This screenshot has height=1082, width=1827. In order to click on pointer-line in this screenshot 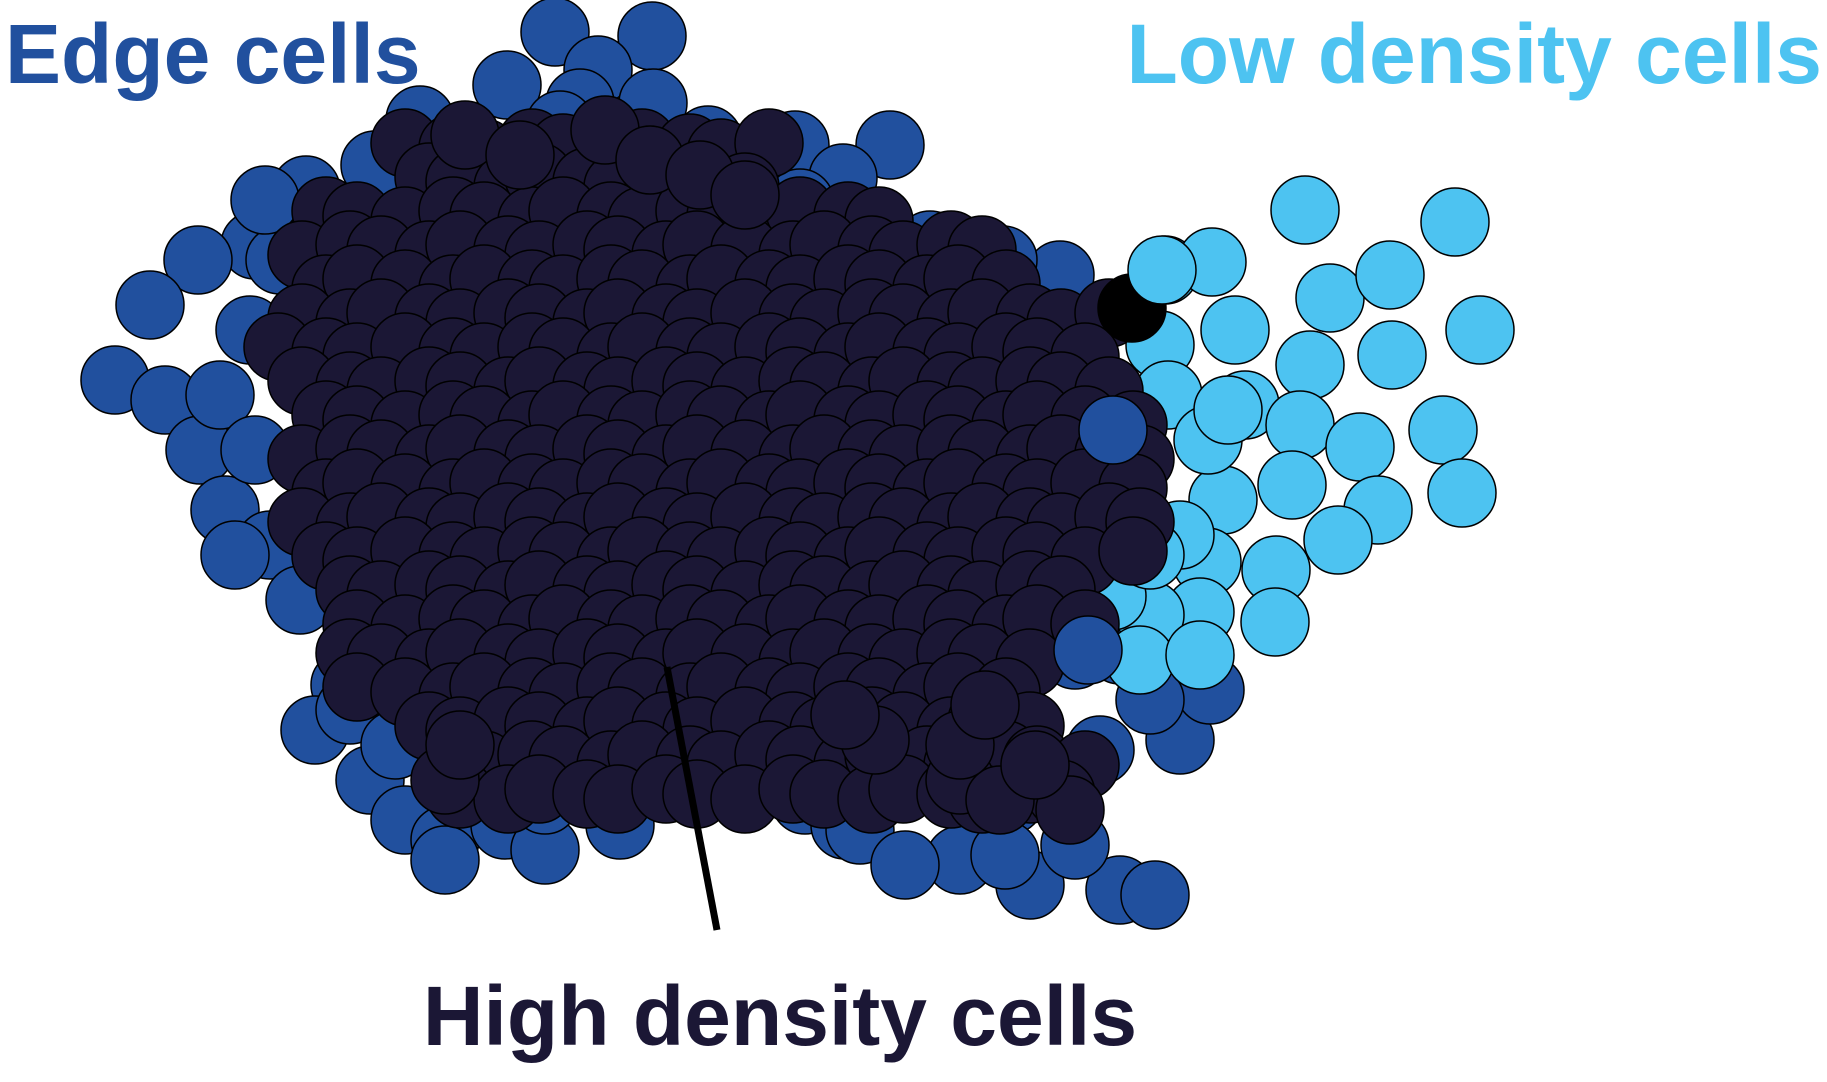, I will do `click(692, 798)`.